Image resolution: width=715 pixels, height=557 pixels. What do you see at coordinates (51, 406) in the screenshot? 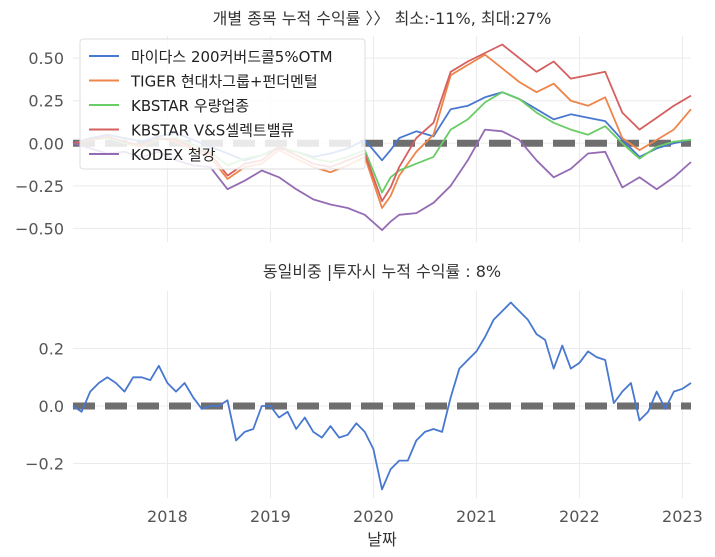
I see `y-tick-label: 0.0` at bounding box center [51, 406].